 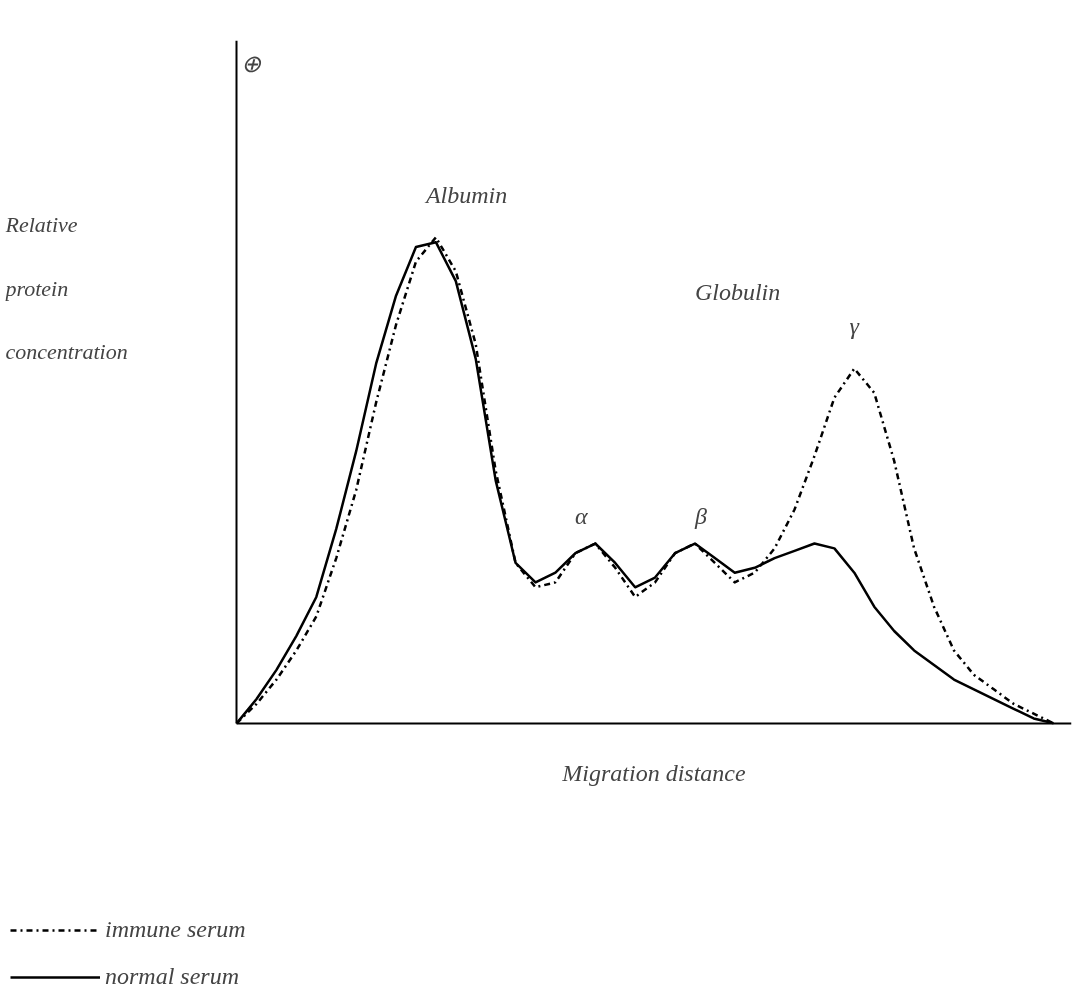 What do you see at coordinates (854, 326) in the screenshot?
I see `annotation: γ` at bounding box center [854, 326].